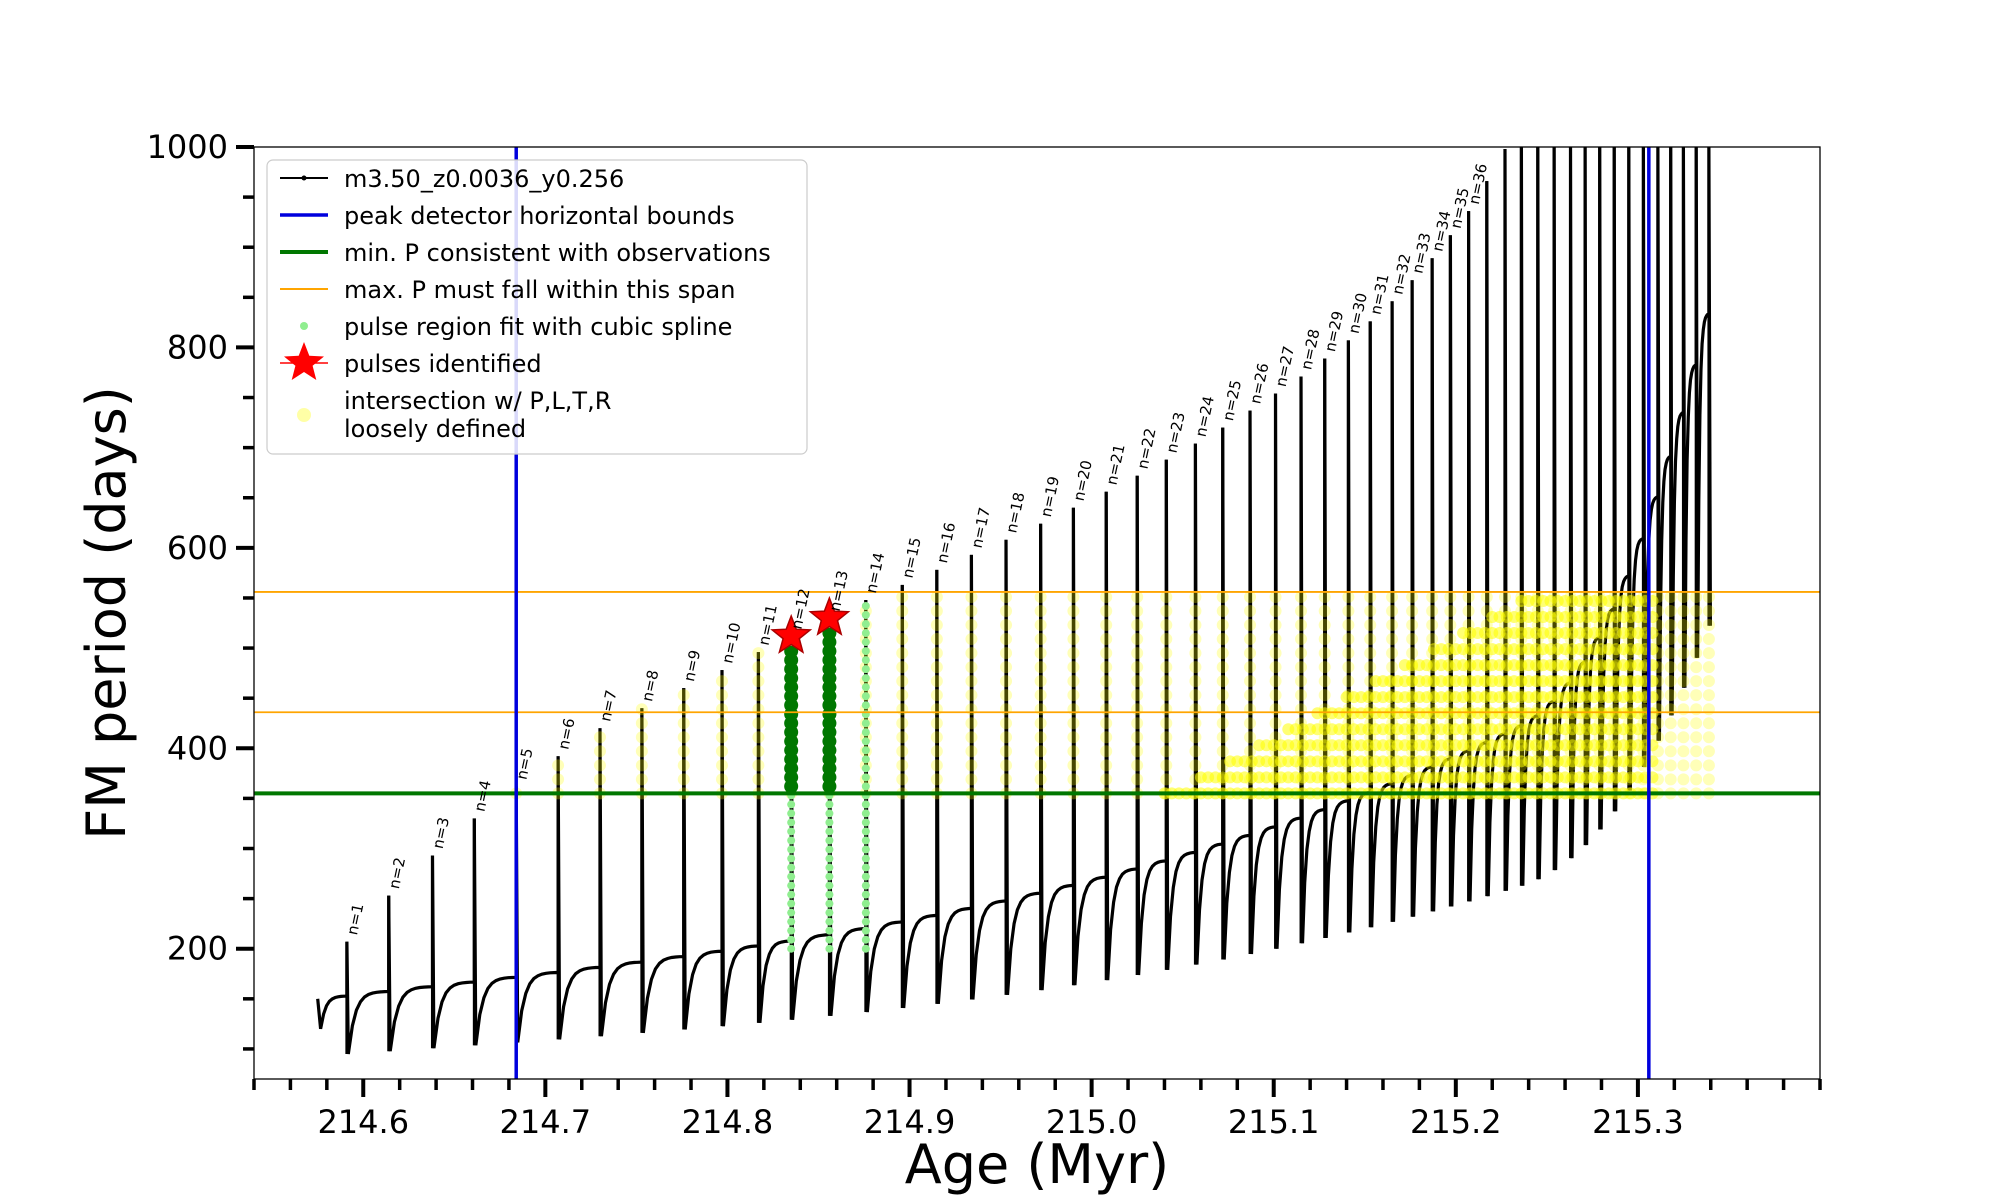  What do you see at coordinates (1274, 1122) in the screenshot?
I see `x-tick-label: 215.1` at bounding box center [1274, 1122].